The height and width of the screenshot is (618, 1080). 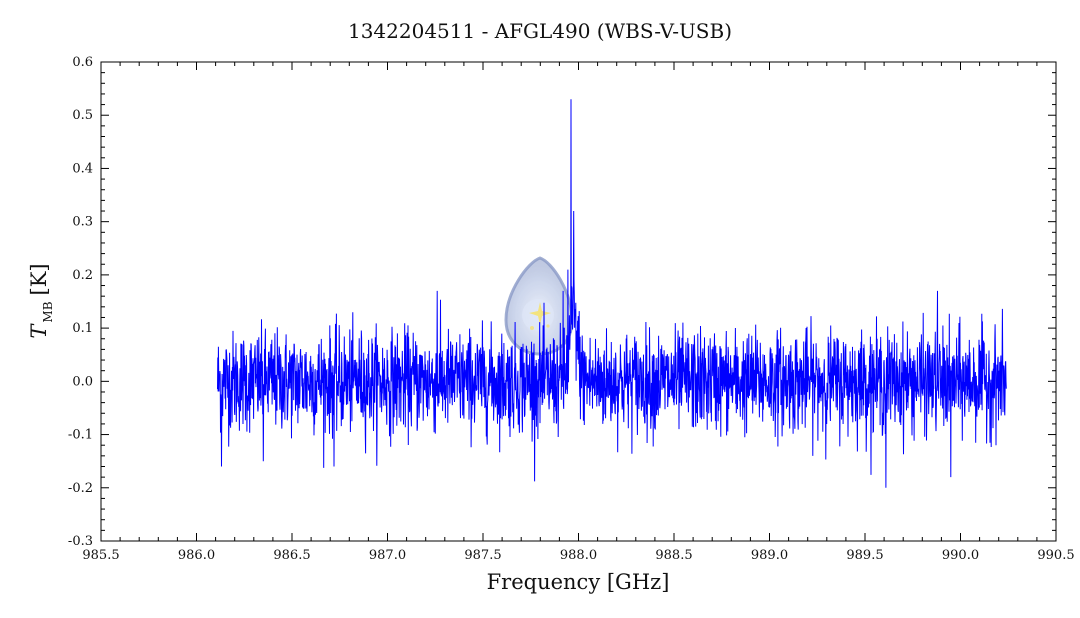 What do you see at coordinates (82, 168) in the screenshot?
I see `y-tick-label: 0.4` at bounding box center [82, 168].